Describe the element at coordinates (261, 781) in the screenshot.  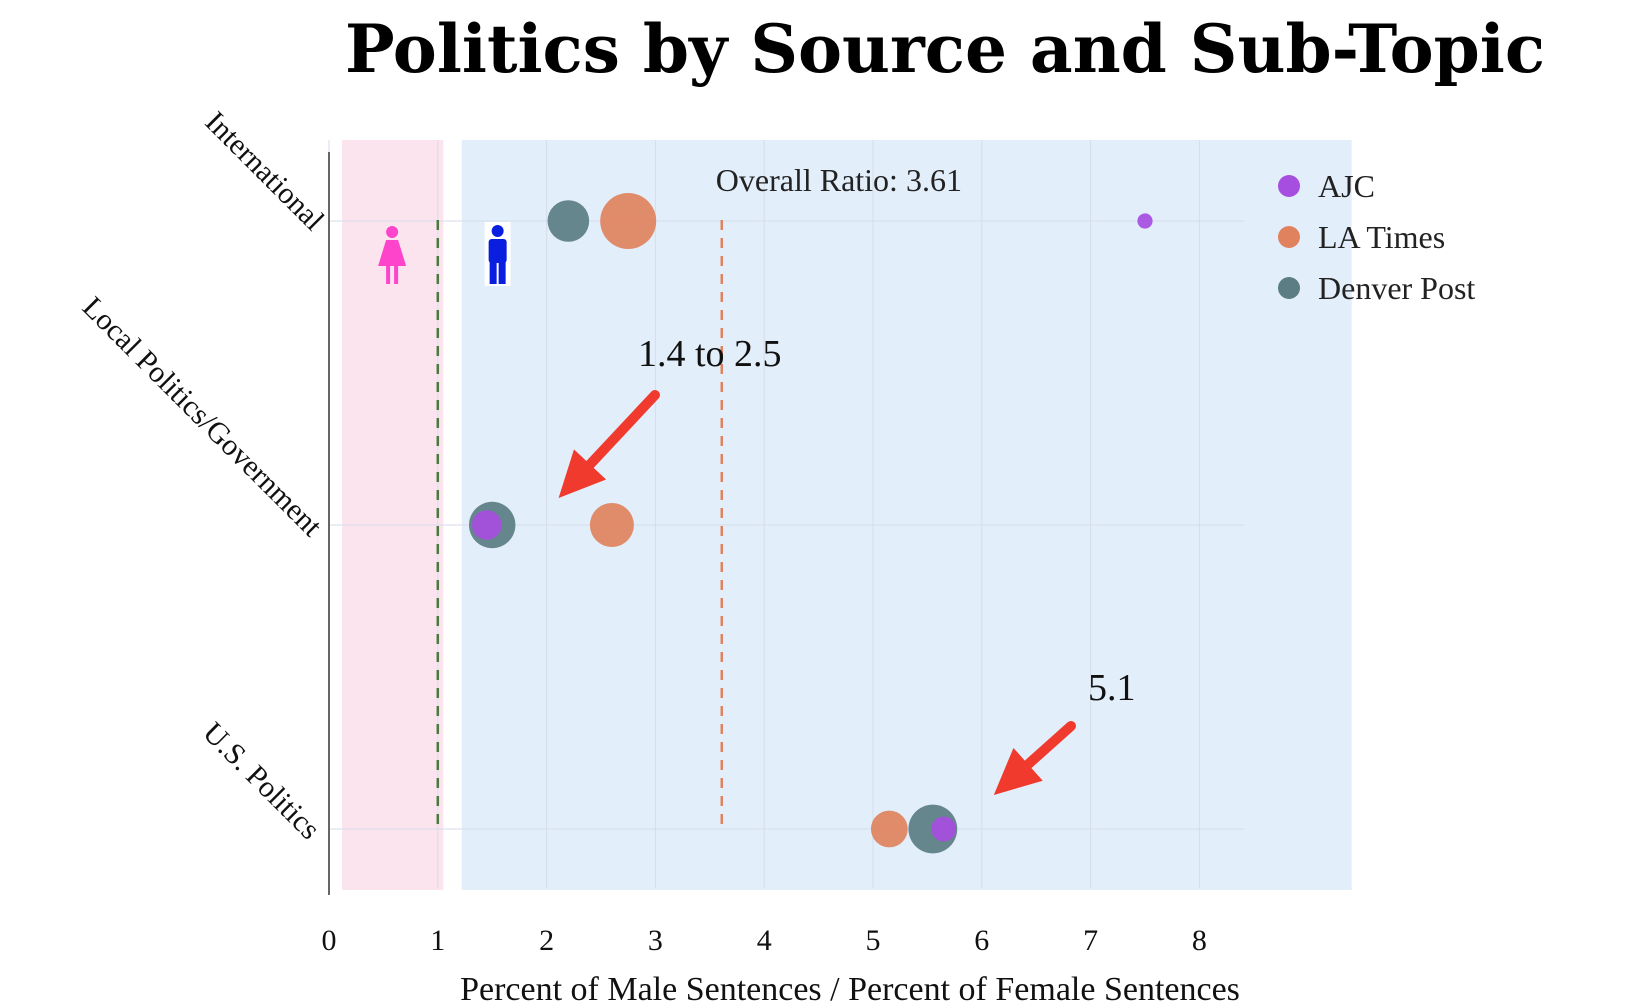
I see `category-label: U.S. Politics` at that location.